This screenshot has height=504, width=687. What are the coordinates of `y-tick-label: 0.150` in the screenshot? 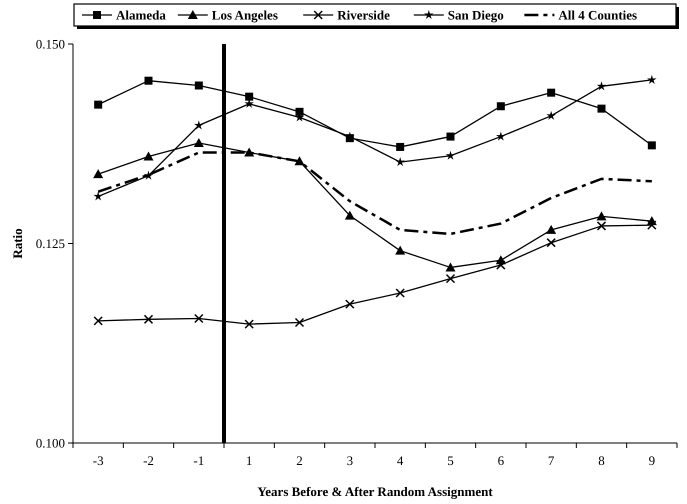 It's located at (50, 44).